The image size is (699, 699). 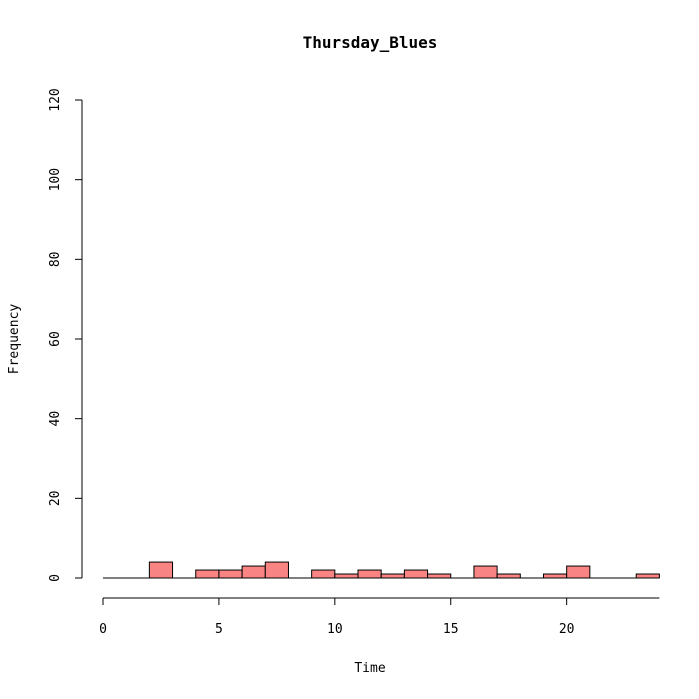 I want to click on y-tick-label: 40, so click(x=55, y=419).